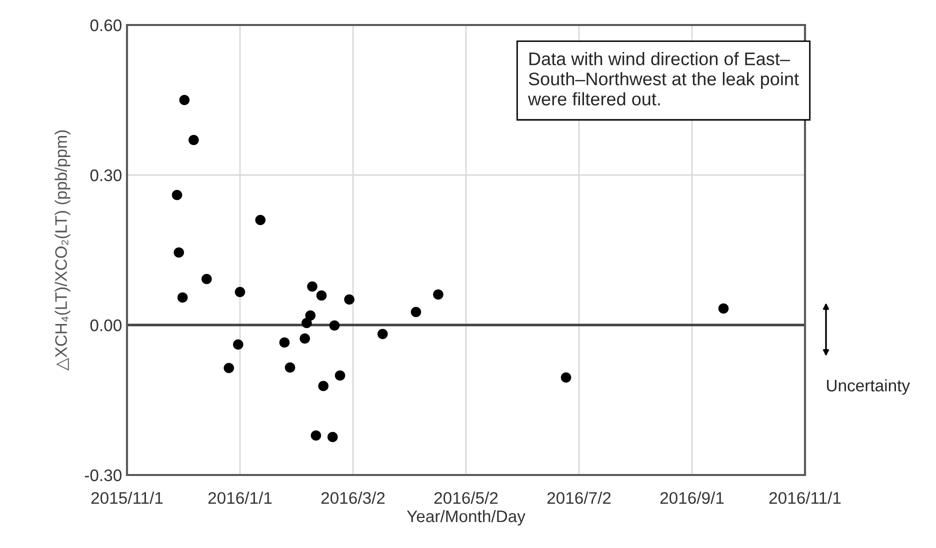 The height and width of the screenshot is (548, 936). Describe the element at coordinates (868, 387) in the screenshot. I see `text: Uncertainty` at that location.